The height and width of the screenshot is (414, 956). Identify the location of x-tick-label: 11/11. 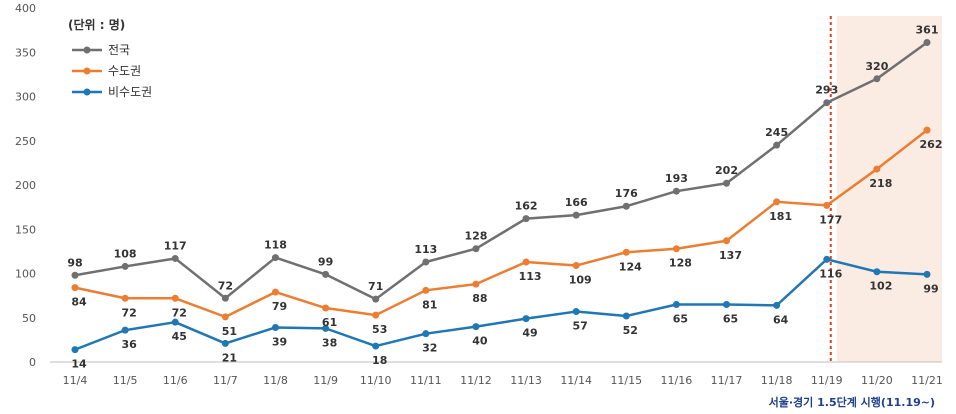
(426, 380).